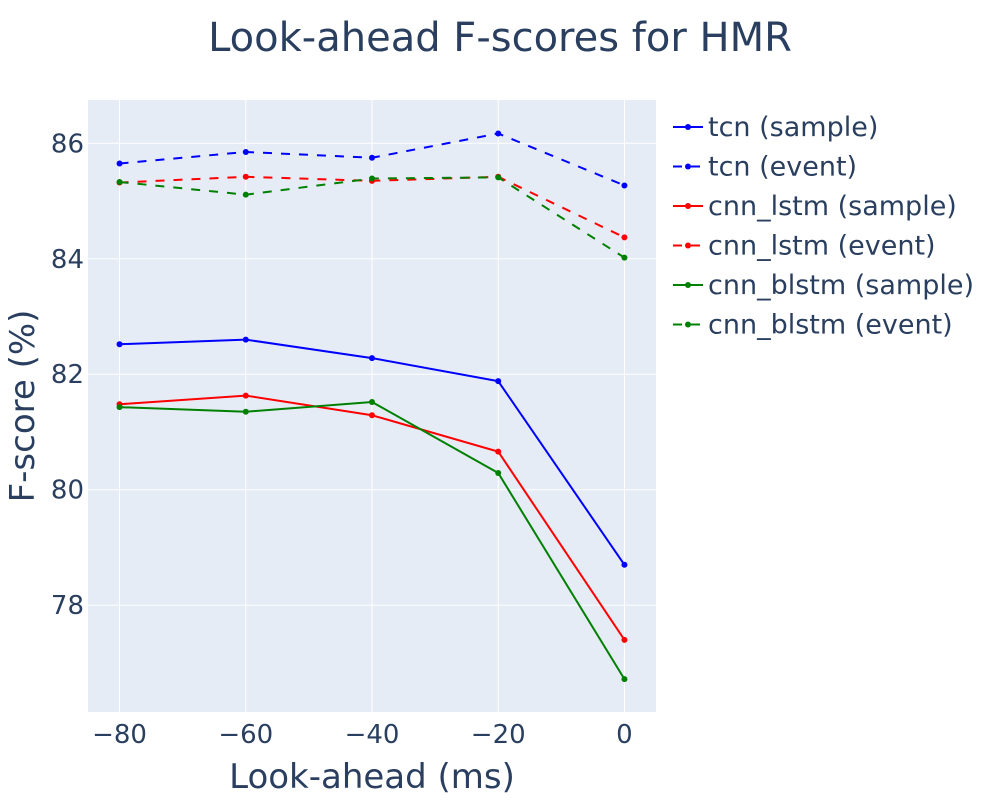 This screenshot has height=805, width=1000. I want to click on series-tcn-event, so click(372, 159).